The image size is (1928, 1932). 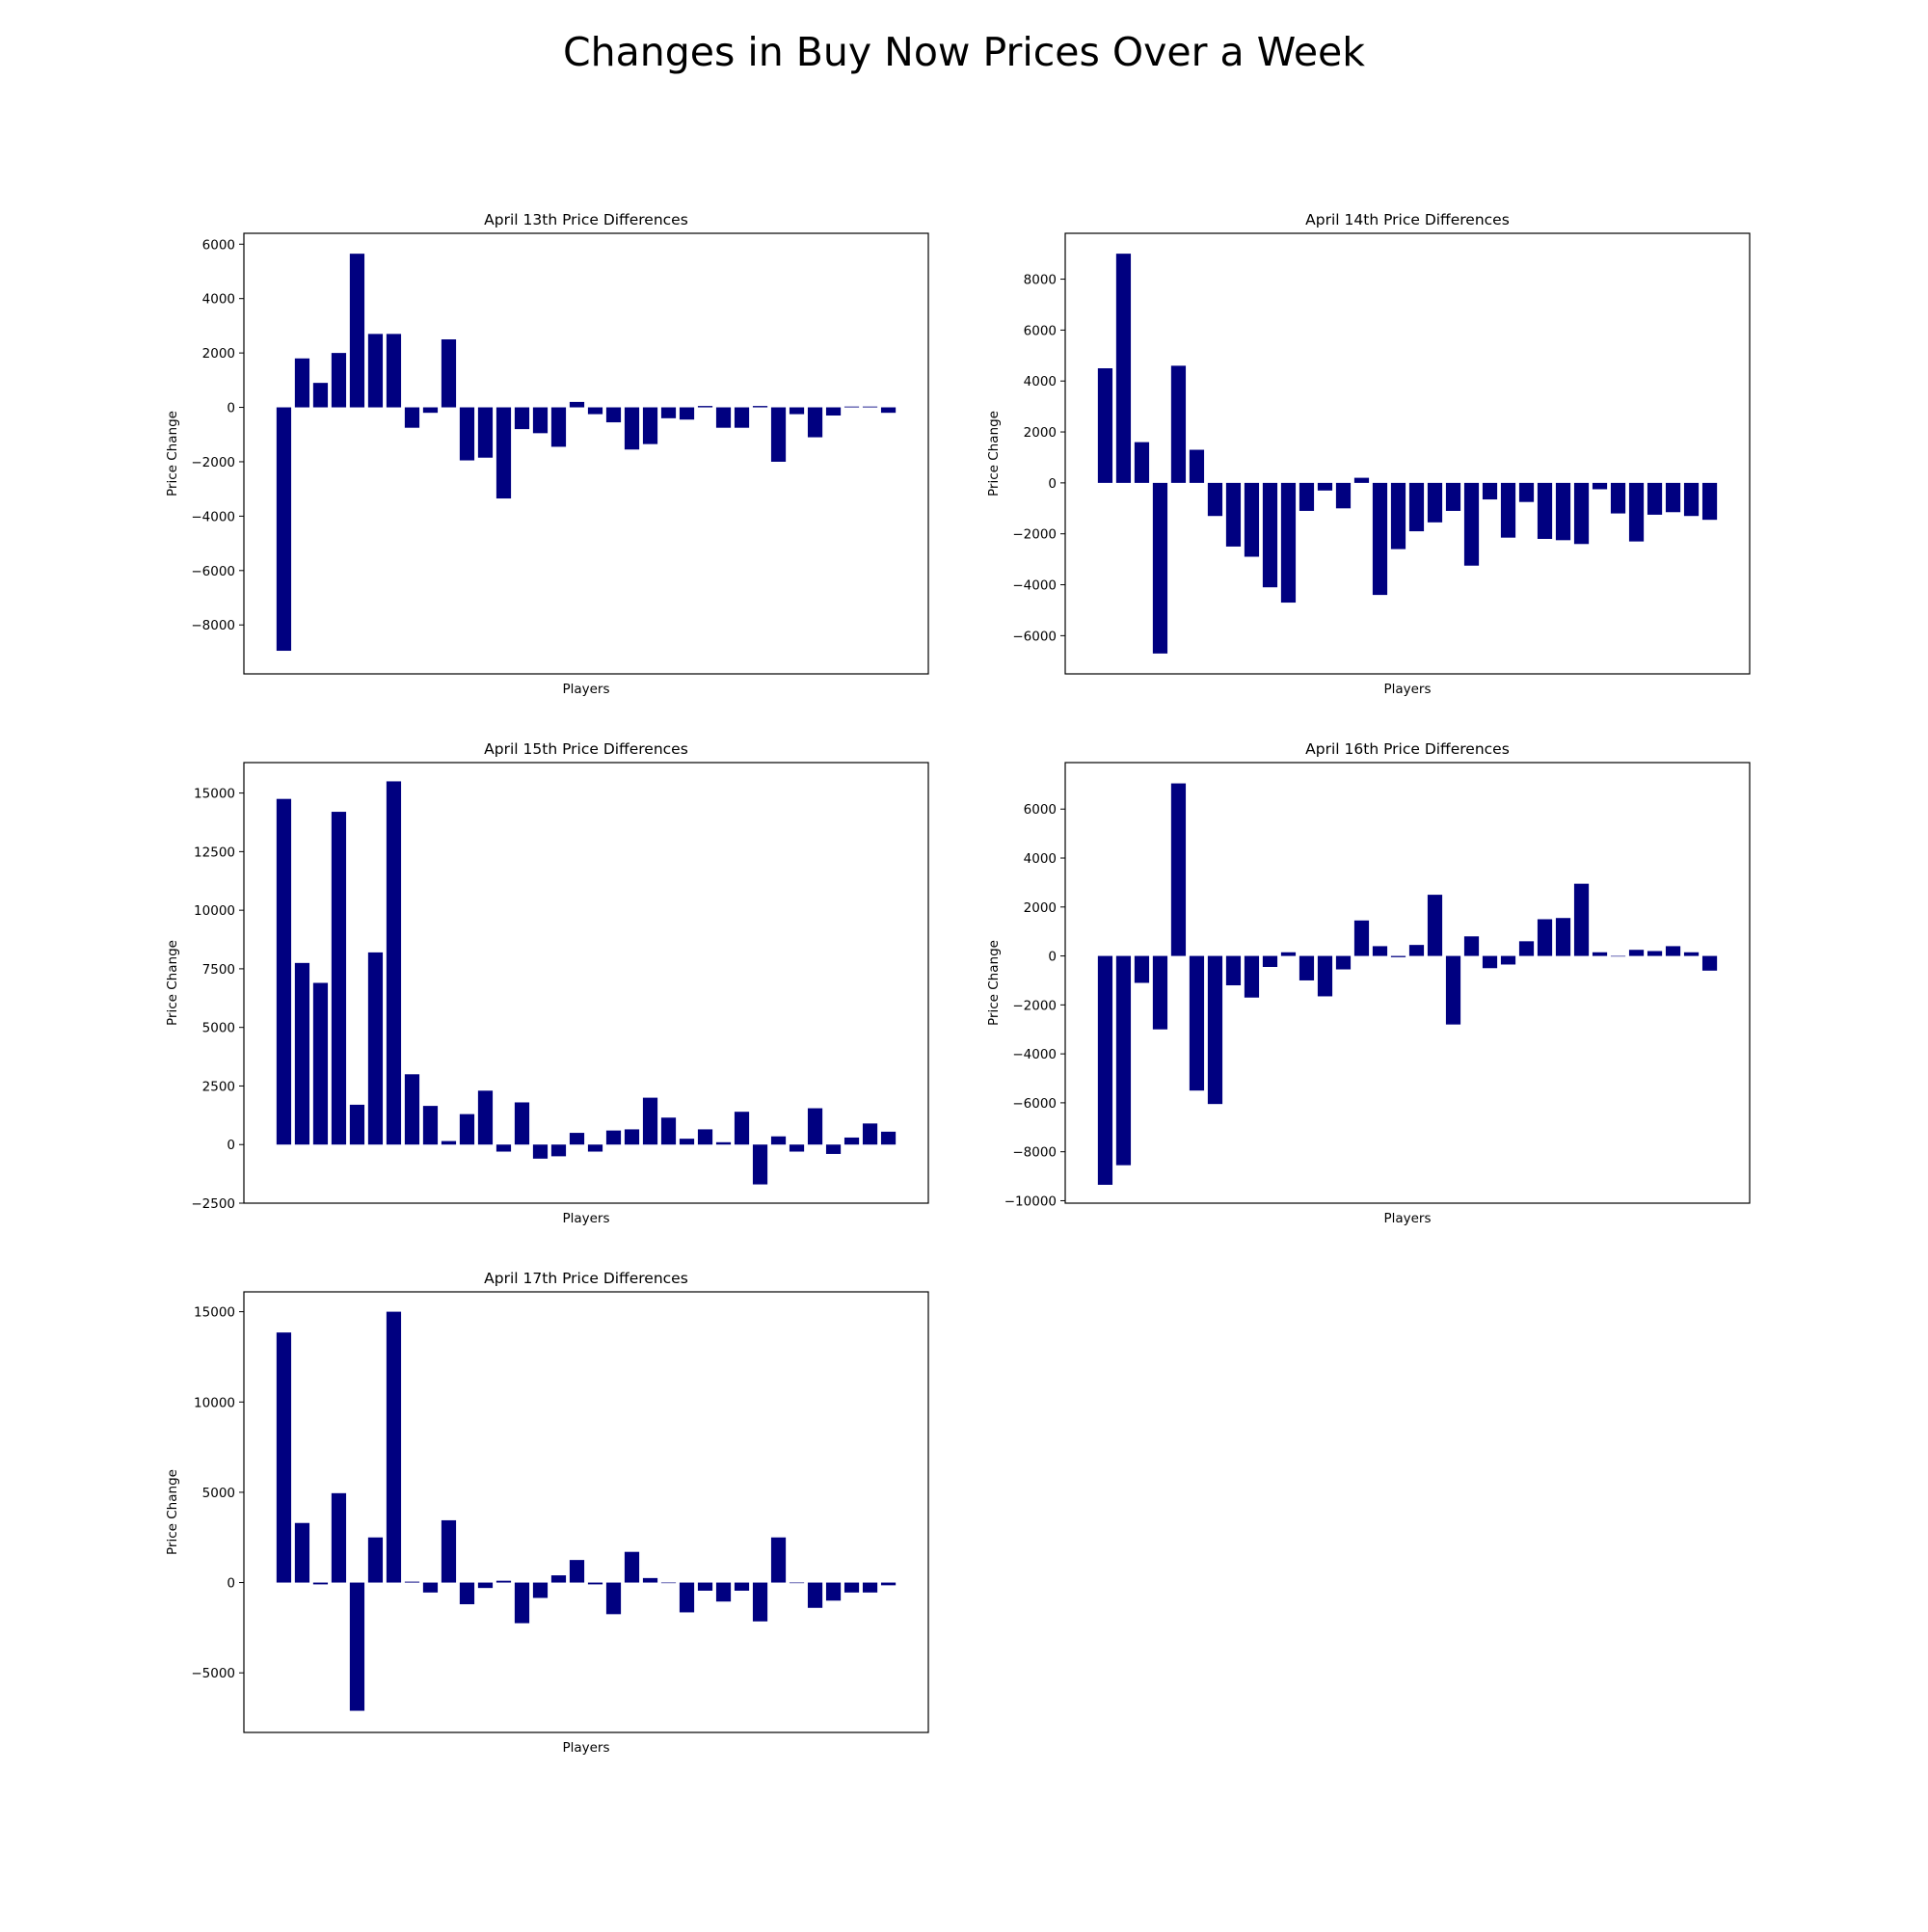 What do you see at coordinates (213, 1204) in the screenshot?
I see `y-tick-label: −2500` at bounding box center [213, 1204].